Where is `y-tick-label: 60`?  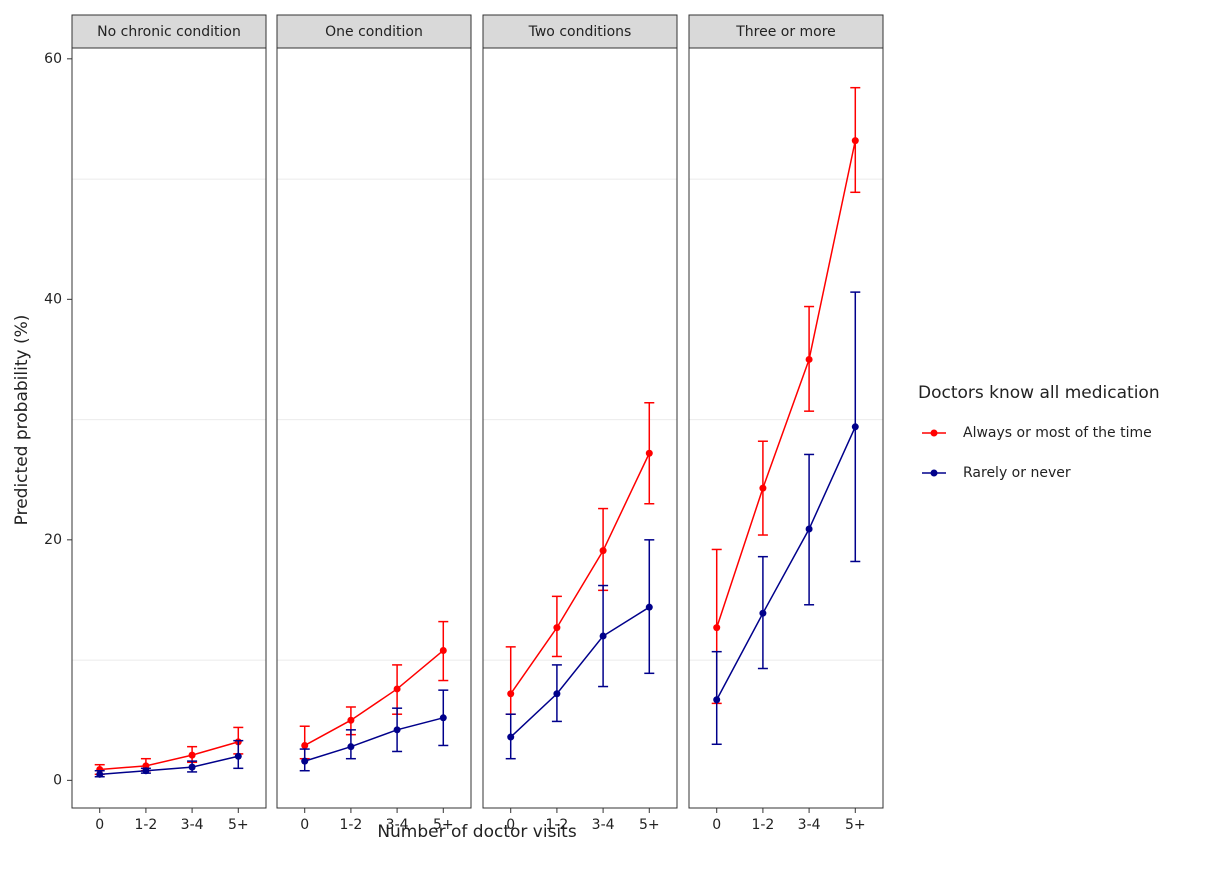 y-tick-label: 60 is located at coordinates (53, 59).